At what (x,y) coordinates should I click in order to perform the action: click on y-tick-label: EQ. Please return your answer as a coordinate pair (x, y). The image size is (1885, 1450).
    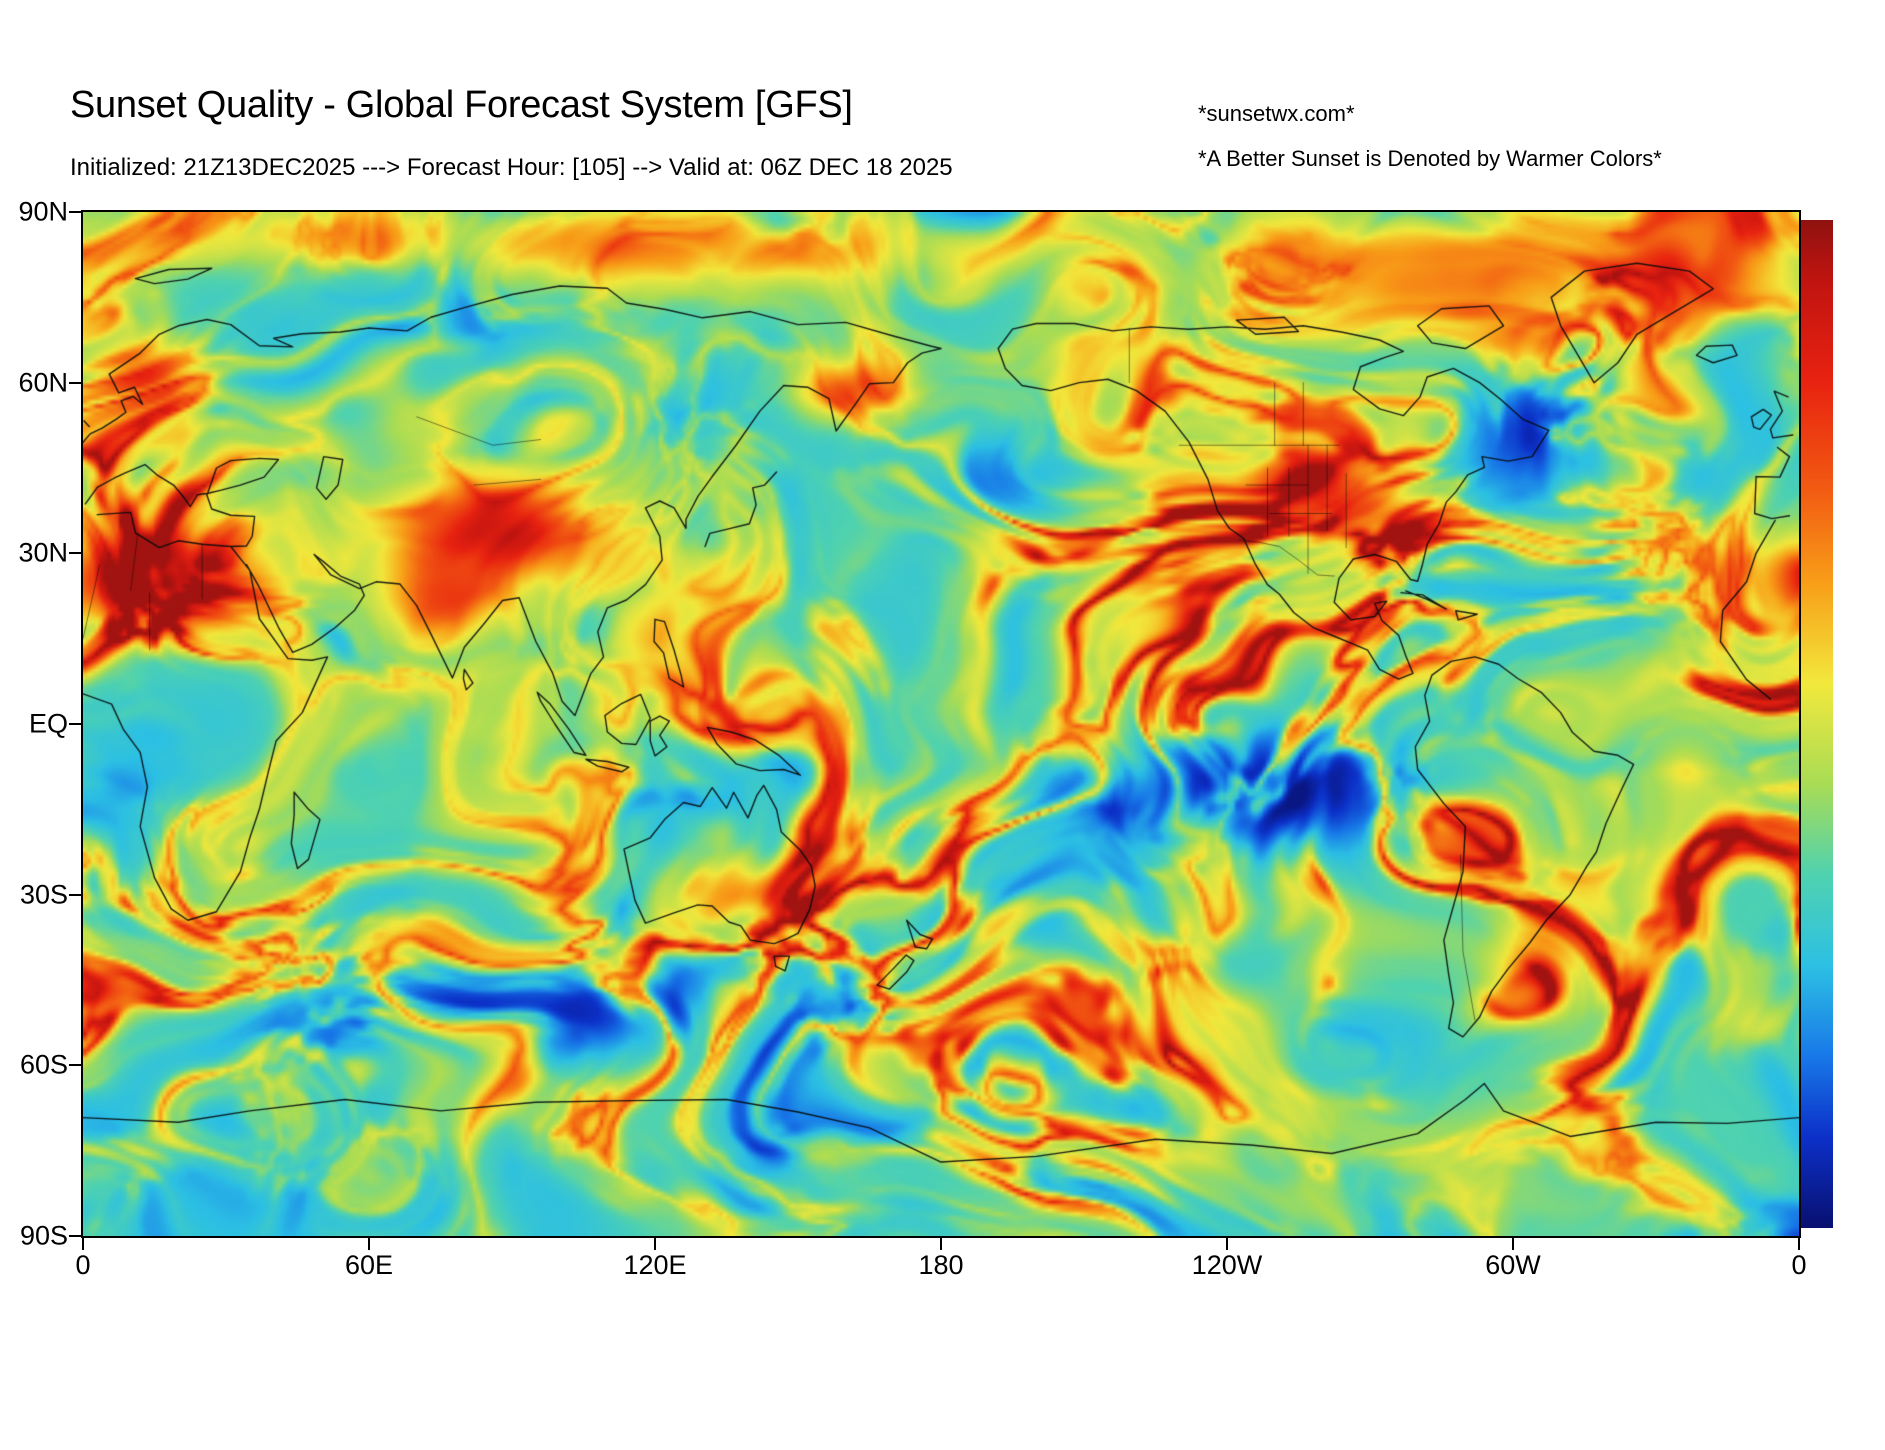
    Looking at the image, I should click on (48, 723).